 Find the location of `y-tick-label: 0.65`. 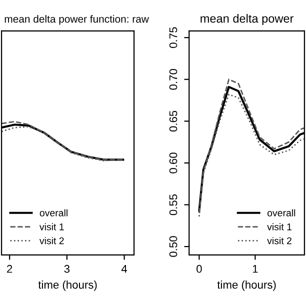

y-tick-label: 0.65 is located at coordinates (173, 121).